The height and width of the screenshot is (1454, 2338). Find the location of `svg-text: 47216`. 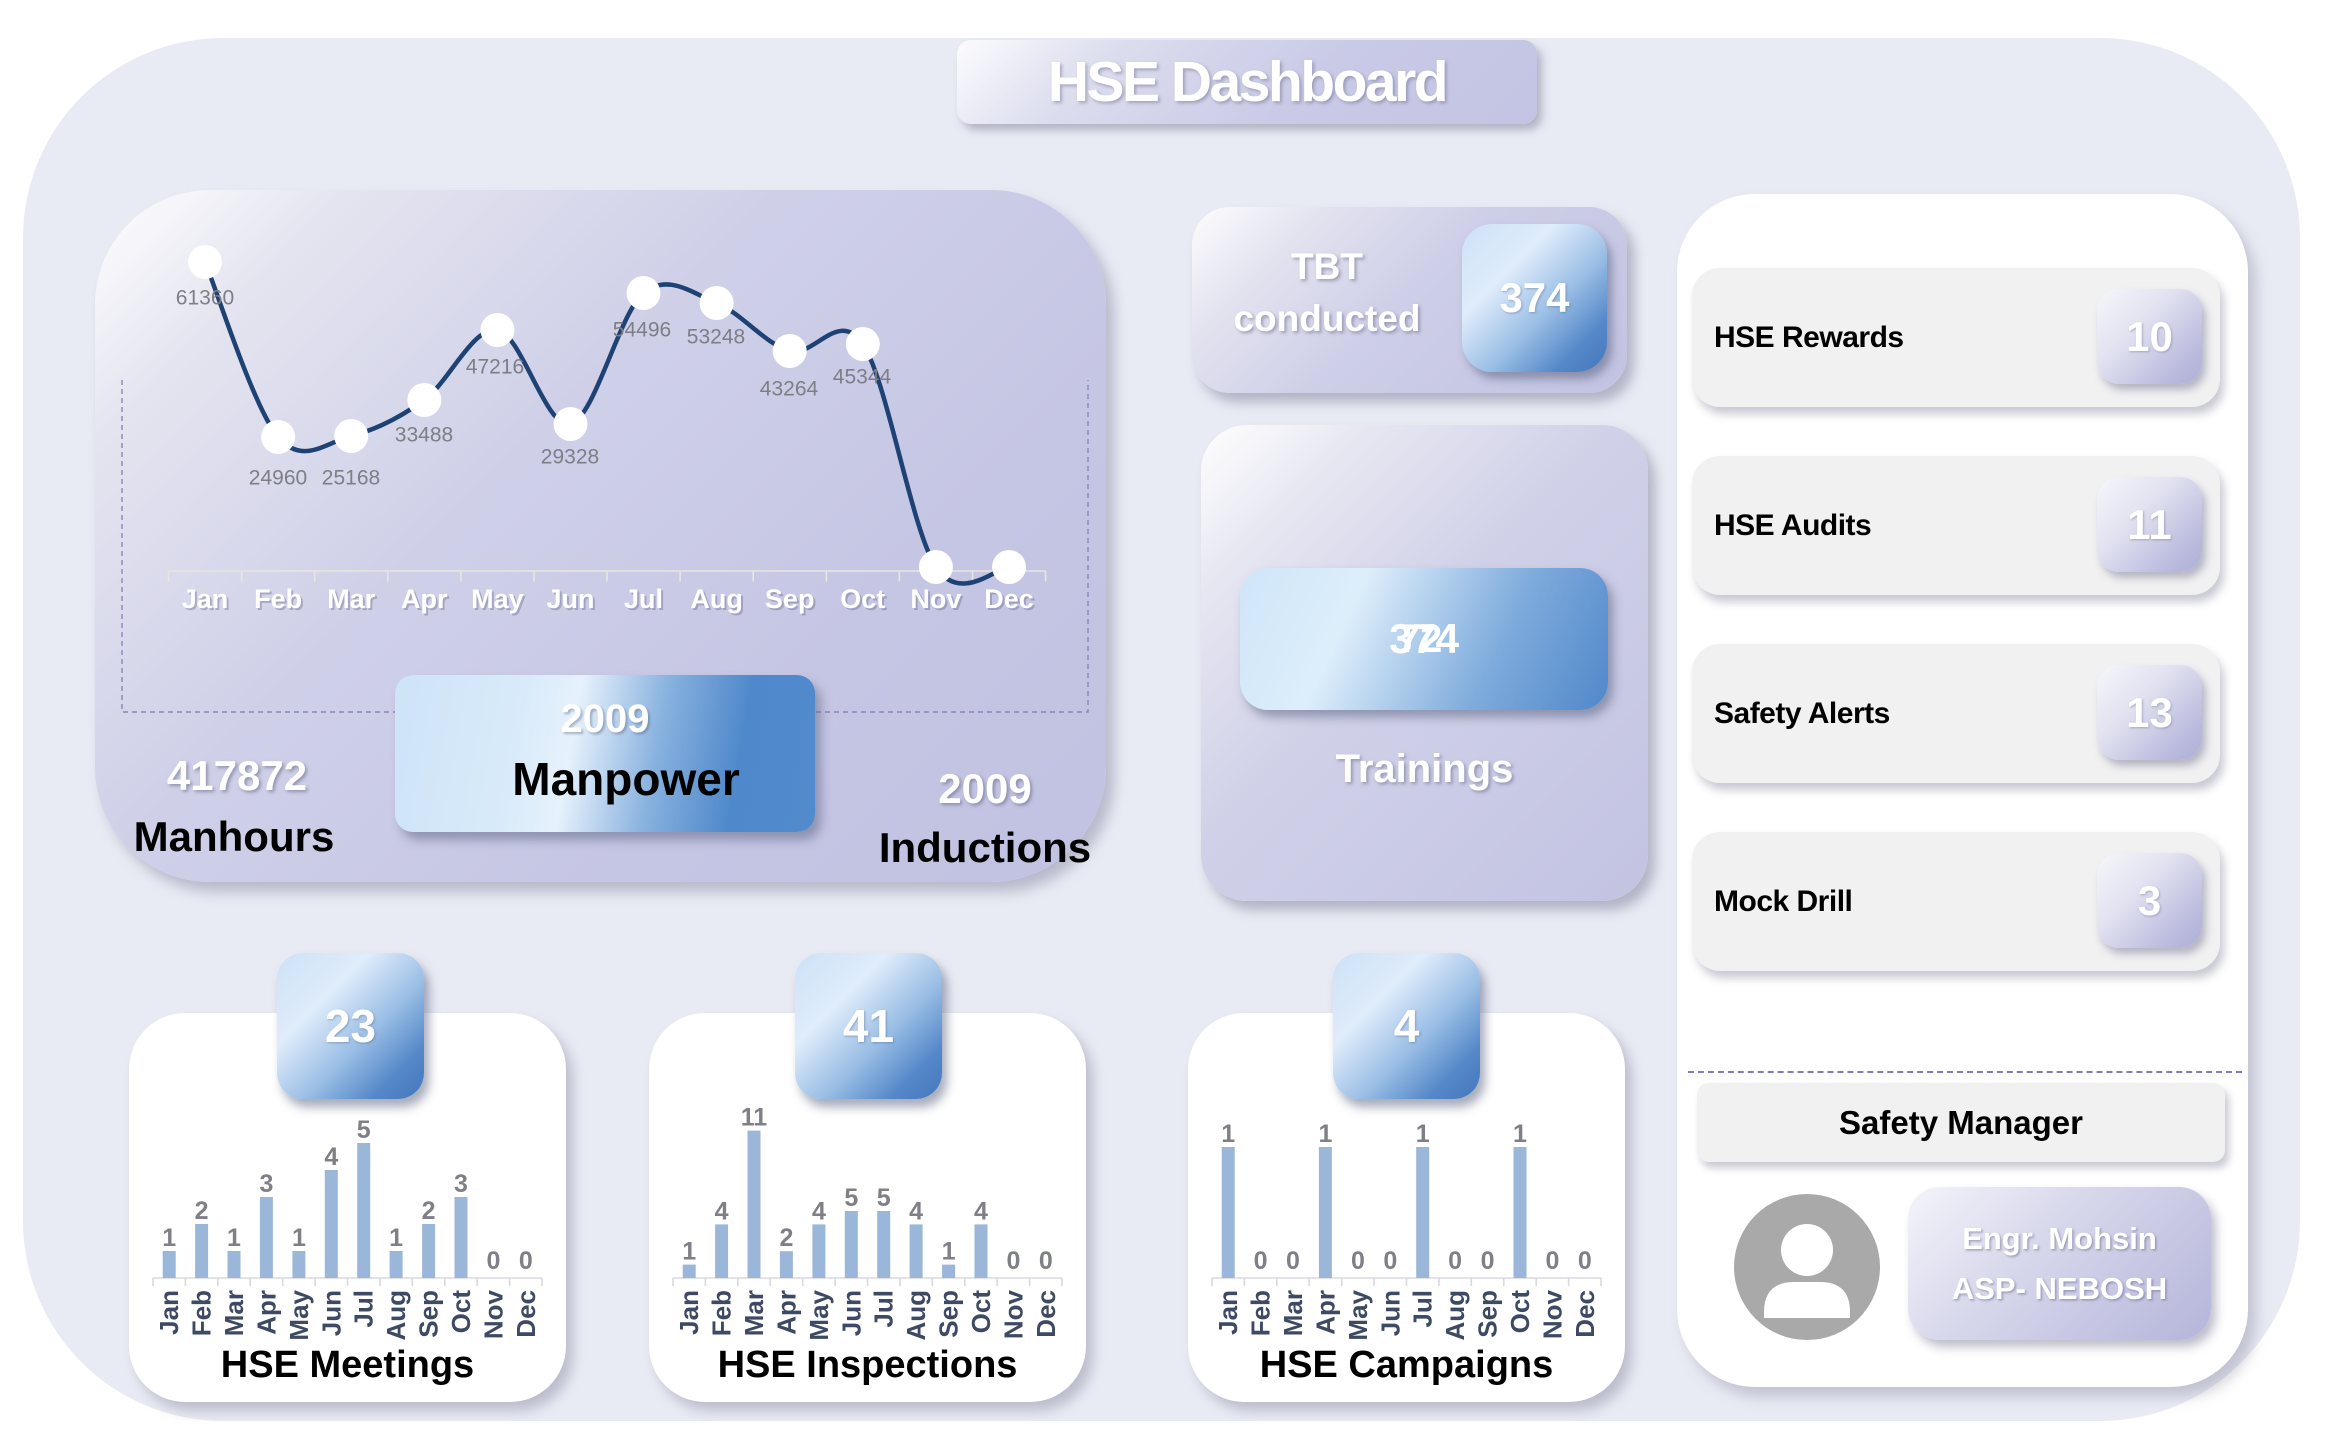

svg-text: 47216 is located at coordinates (495, 367).